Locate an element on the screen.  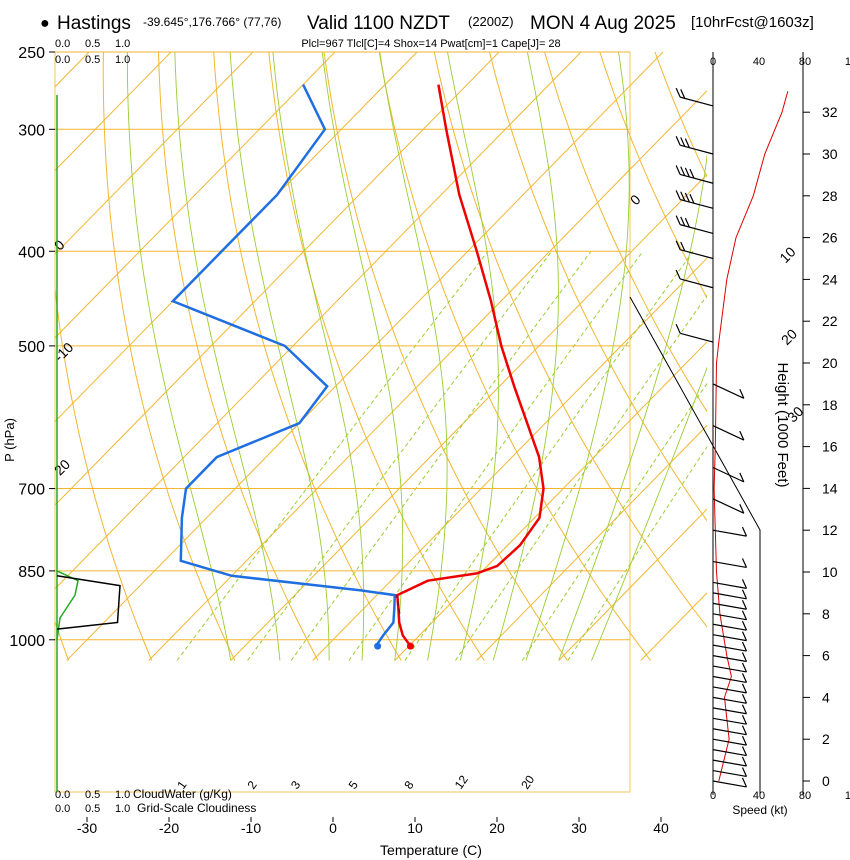
height-label-12: 12 is located at coordinates (830, 530).